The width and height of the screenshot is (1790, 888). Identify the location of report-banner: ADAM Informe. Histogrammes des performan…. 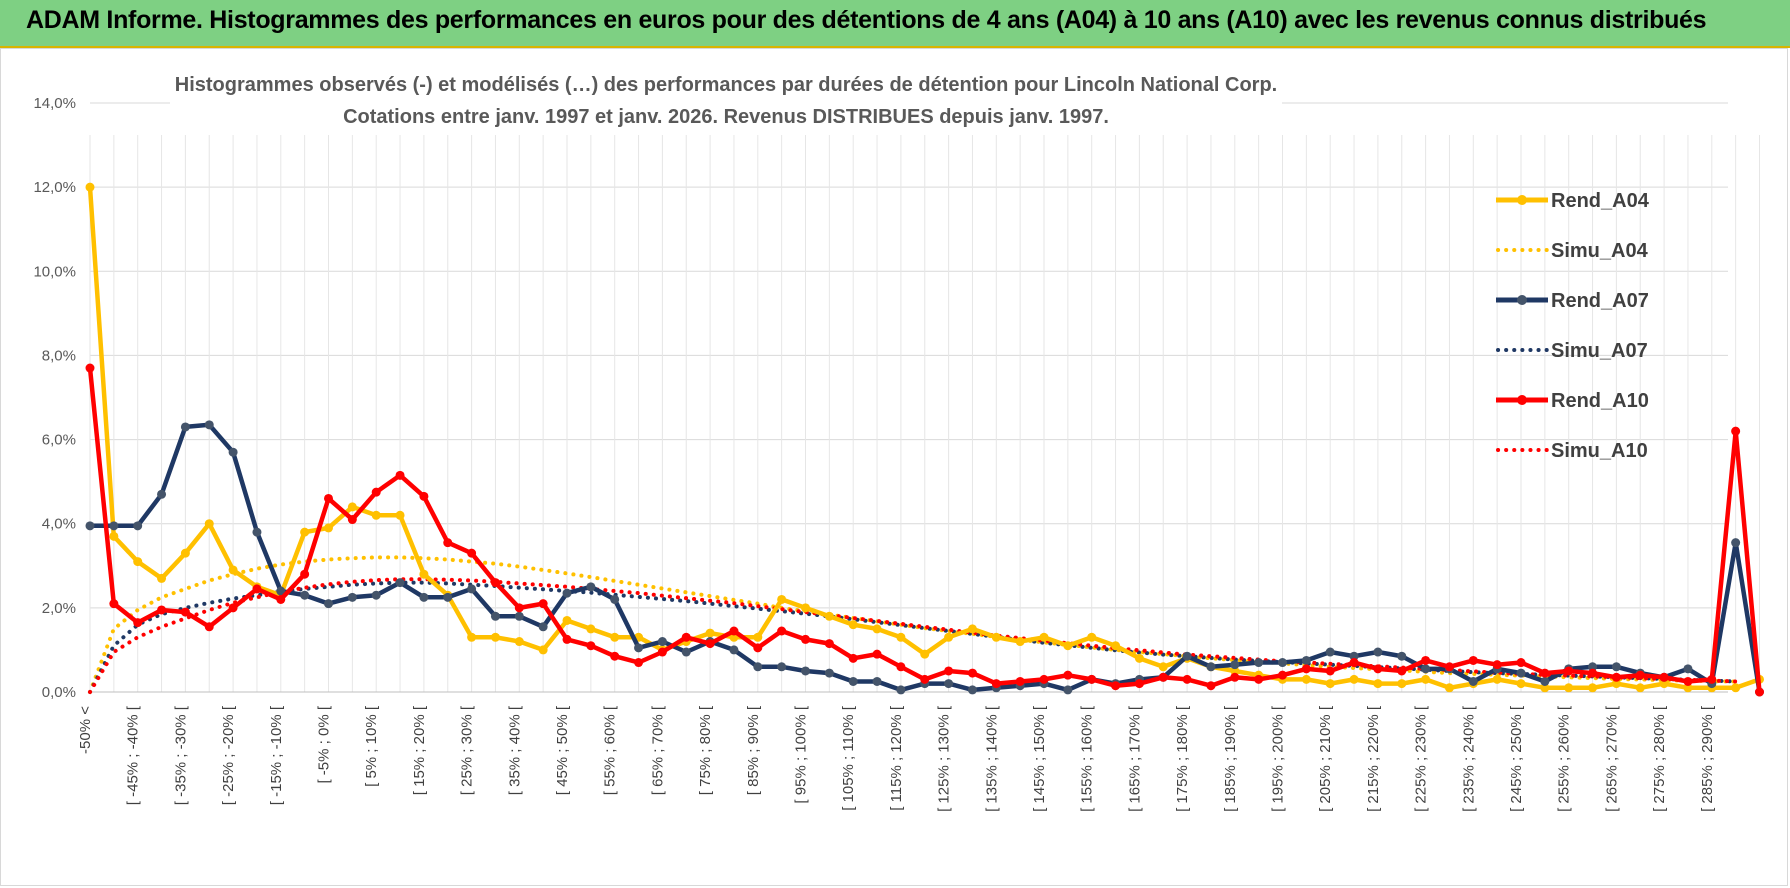
(895, 24).